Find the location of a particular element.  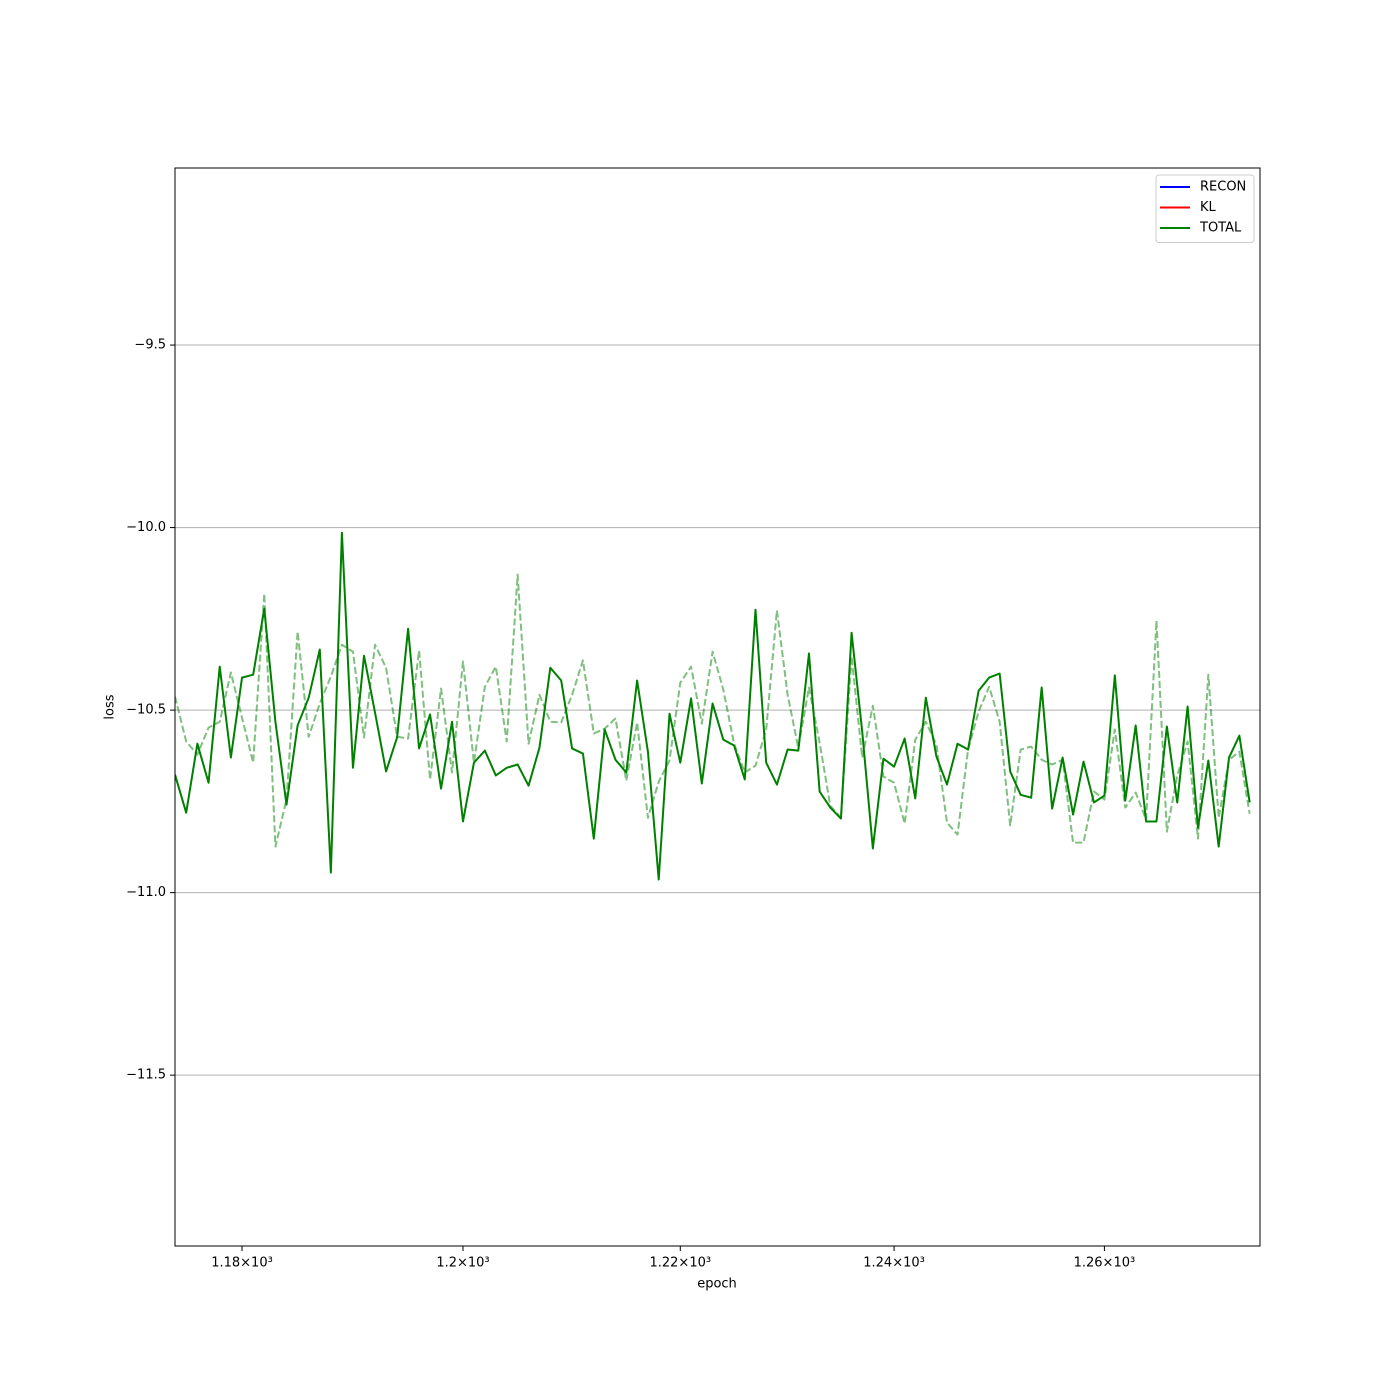

legend-label: RECON is located at coordinates (1223, 187).